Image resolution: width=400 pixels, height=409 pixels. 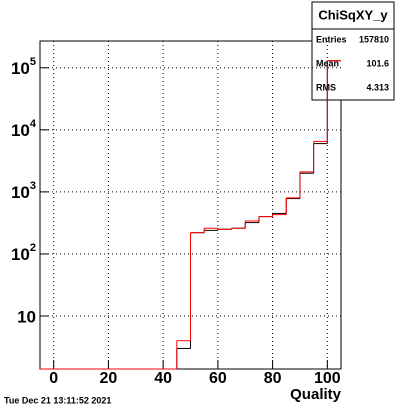 I want to click on stats-value: 157810, so click(x=374, y=39).